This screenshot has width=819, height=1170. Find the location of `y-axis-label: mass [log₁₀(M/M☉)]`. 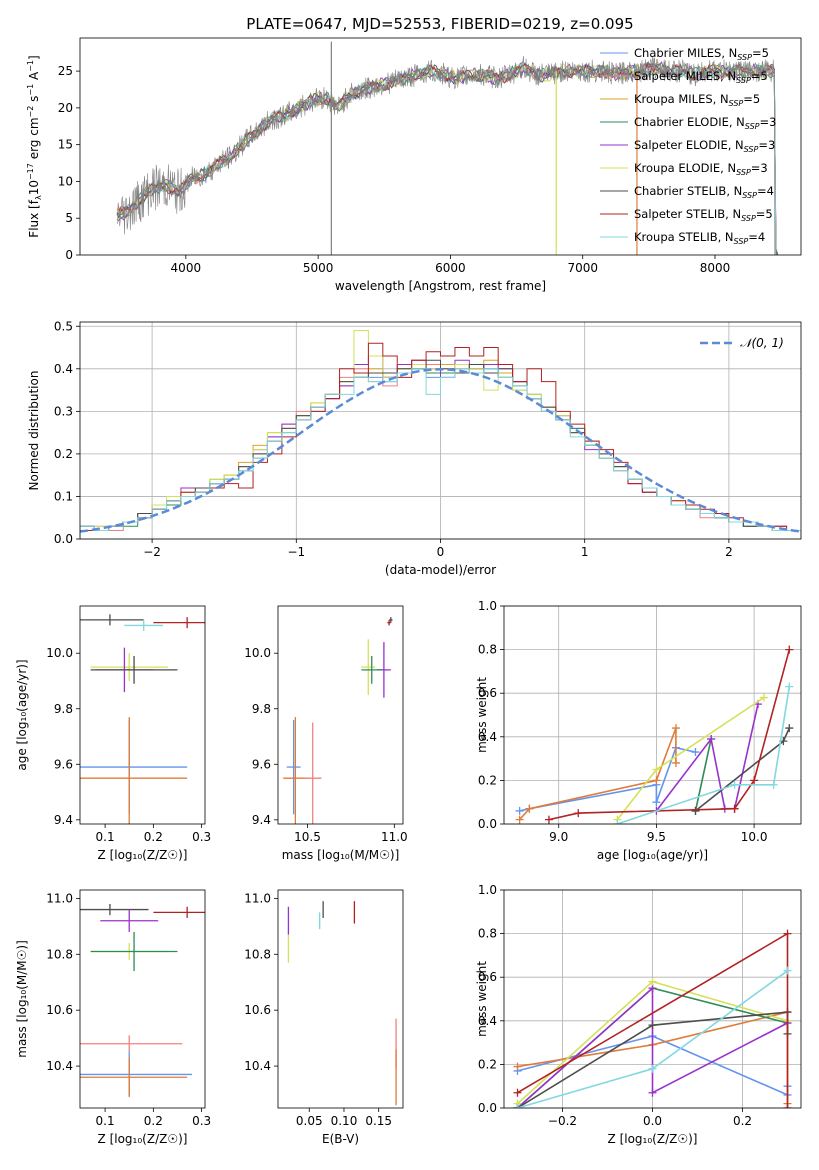

y-axis-label: mass [log₁₀(M/M☉)] is located at coordinates (22, 999).